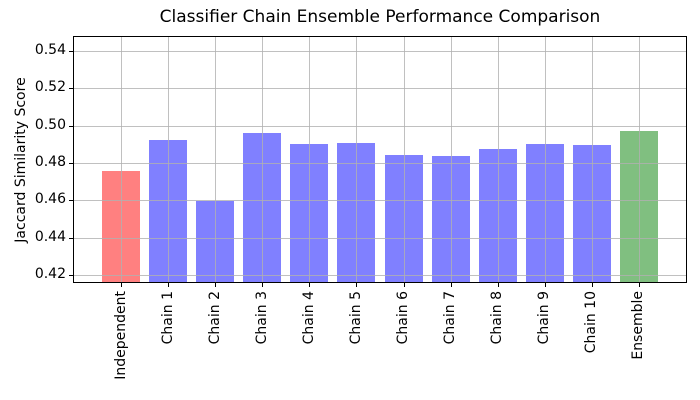 Image resolution: width=700 pixels, height=400 pixels. I want to click on x-tick-label: Chain 5, so click(355, 318).